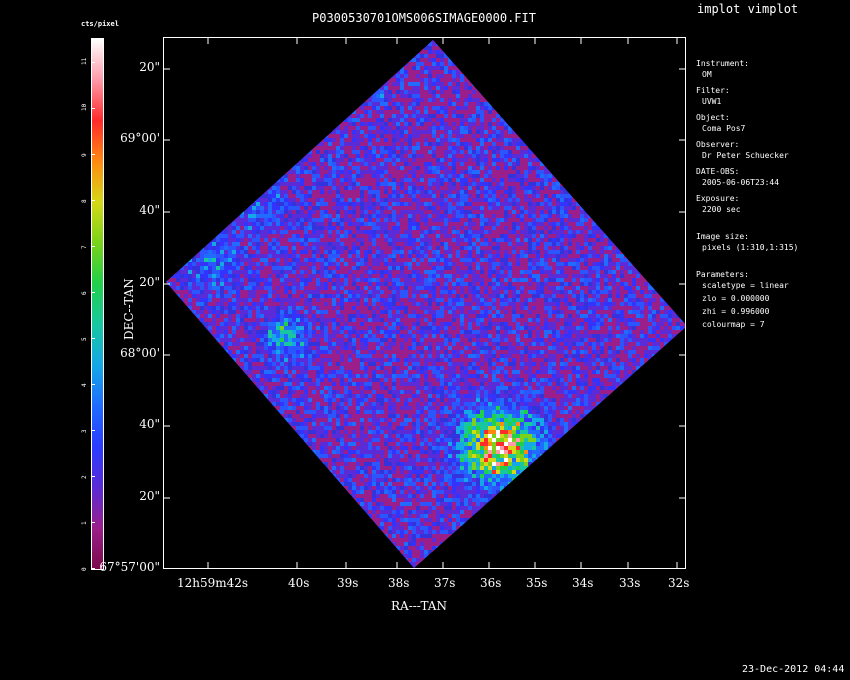 Image resolution: width=850 pixels, height=680 pixels. What do you see at coordinates (745, 155) in the screenshot?
I see `observer-value: Dr Peter Schuecker` at bounding box center [745, 155].